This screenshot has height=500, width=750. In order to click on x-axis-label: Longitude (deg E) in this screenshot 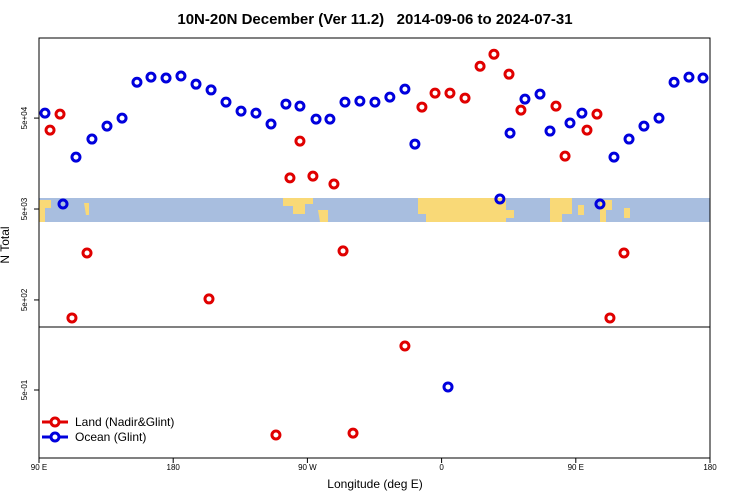, I will do `click(374, 484)`.